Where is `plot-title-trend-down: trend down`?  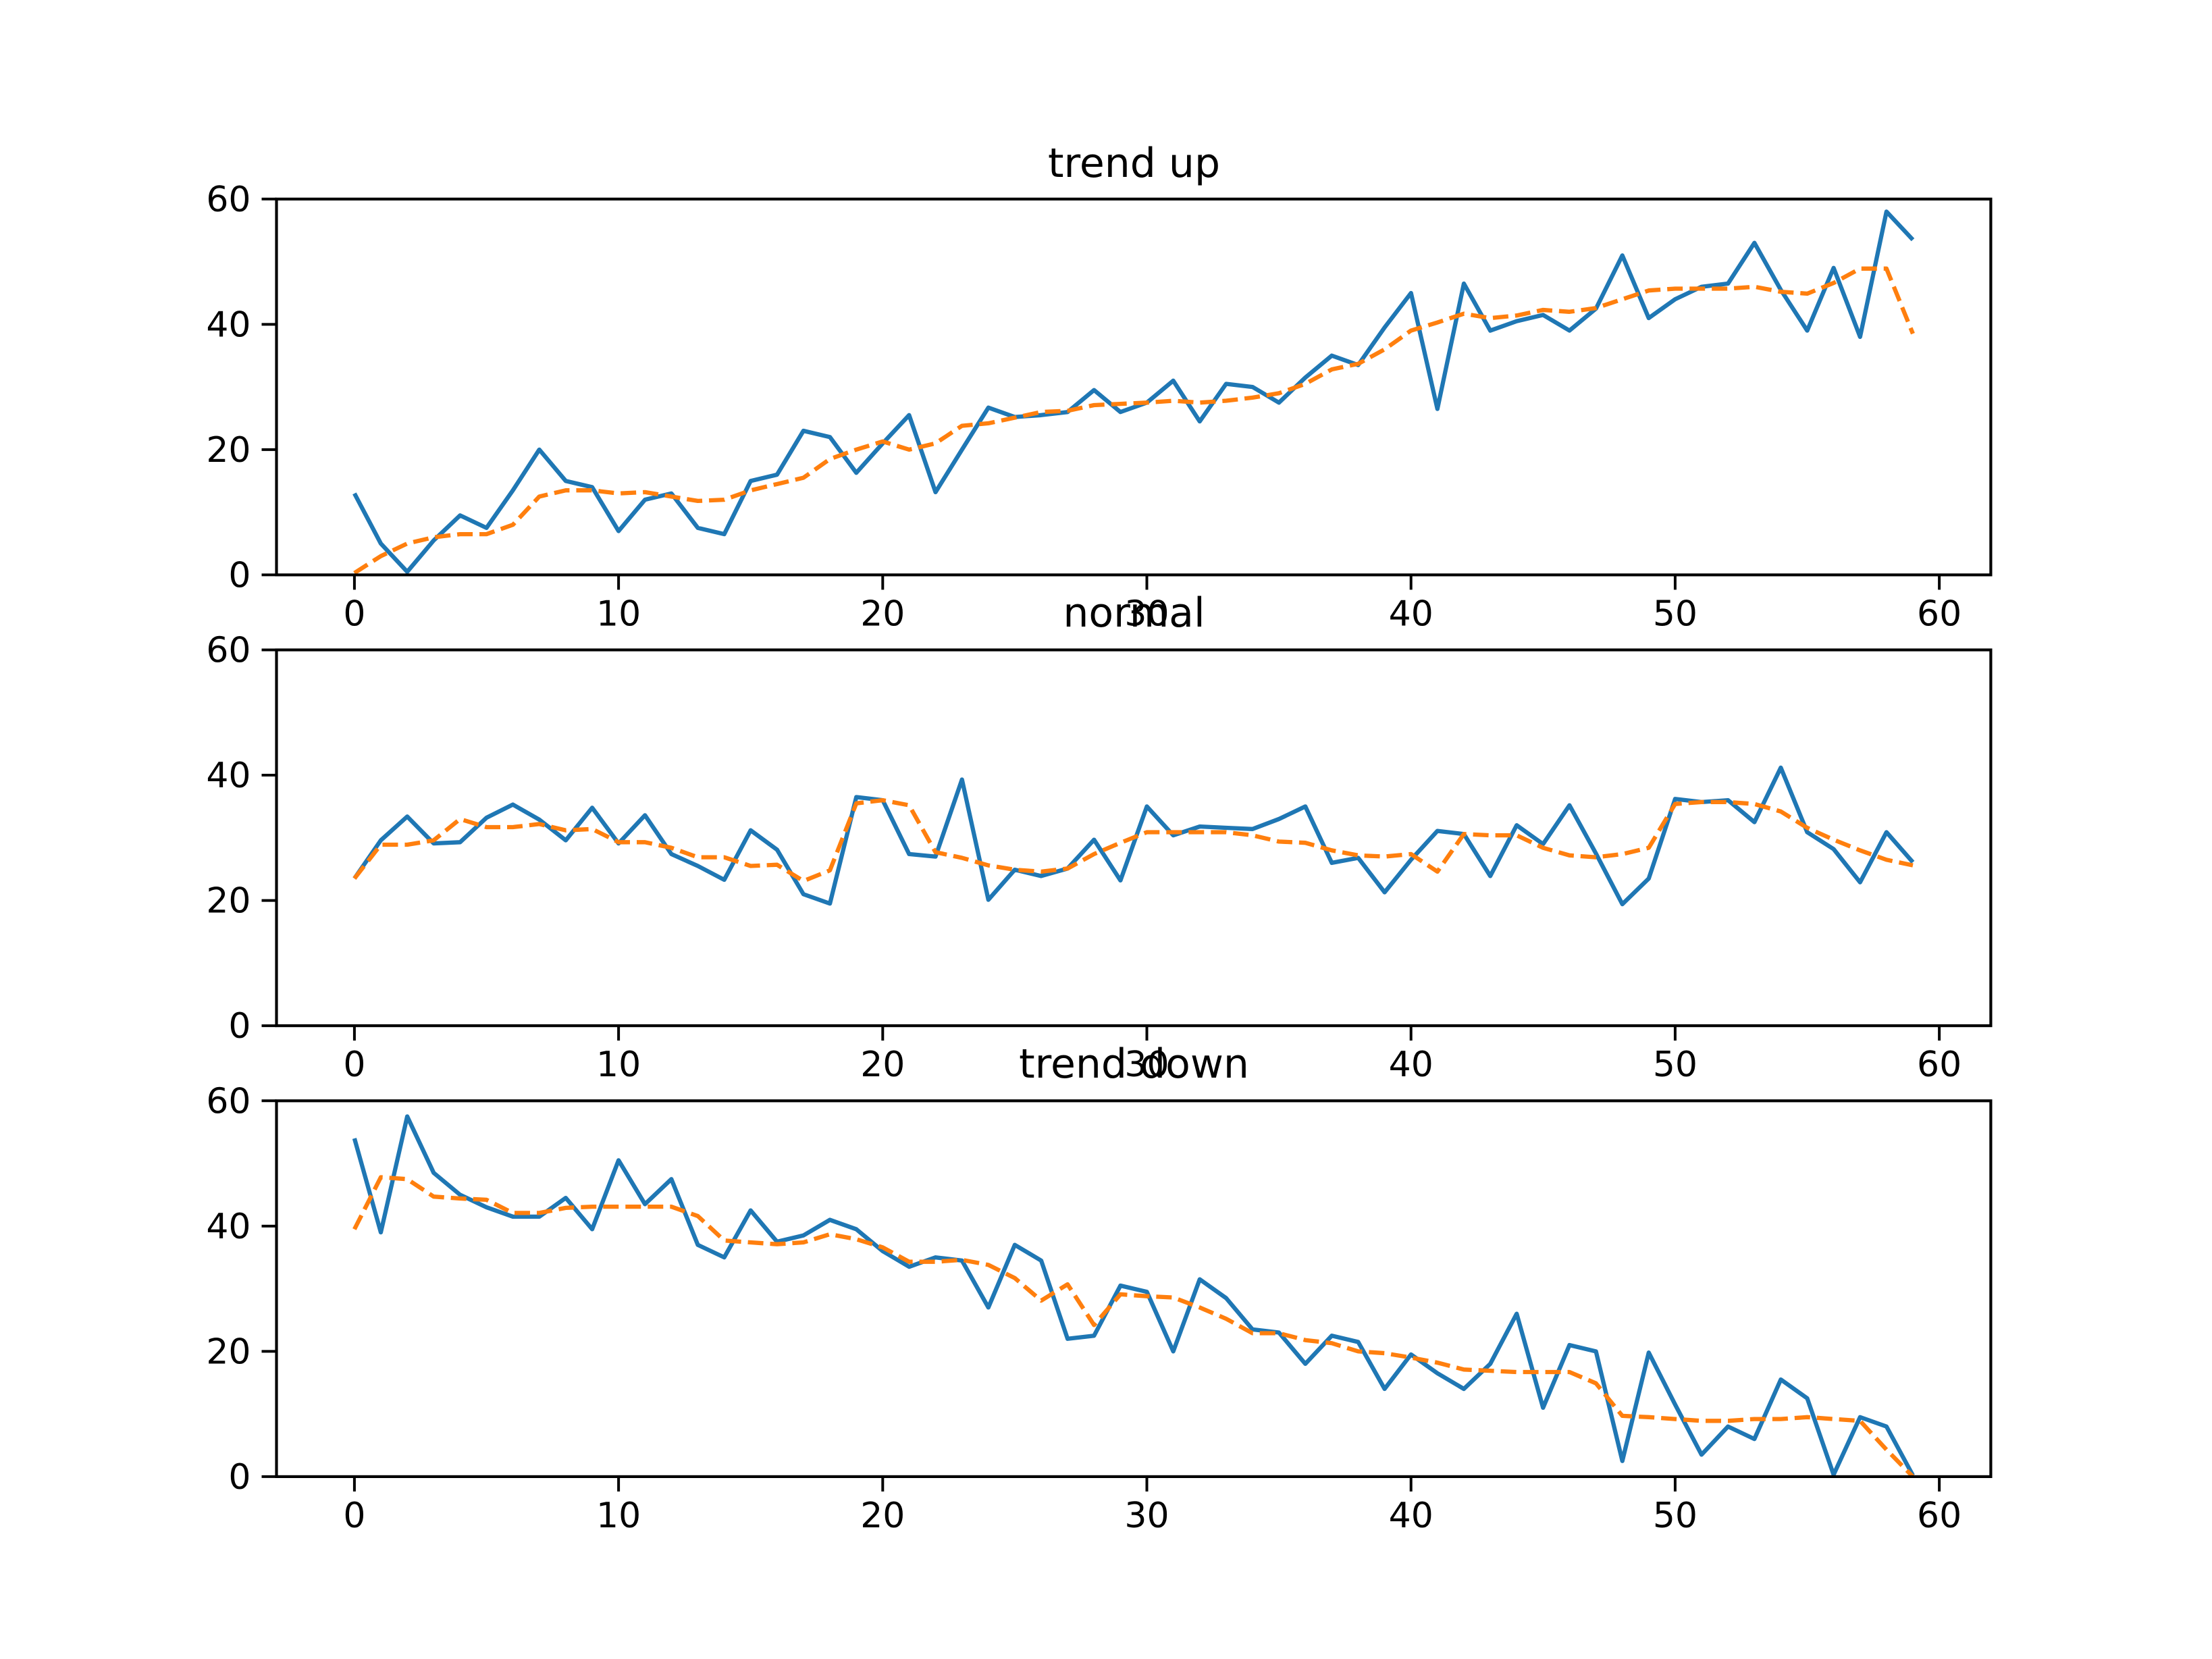
plot-title-trend-down: trend down is located at coordinates (1134, 1064).